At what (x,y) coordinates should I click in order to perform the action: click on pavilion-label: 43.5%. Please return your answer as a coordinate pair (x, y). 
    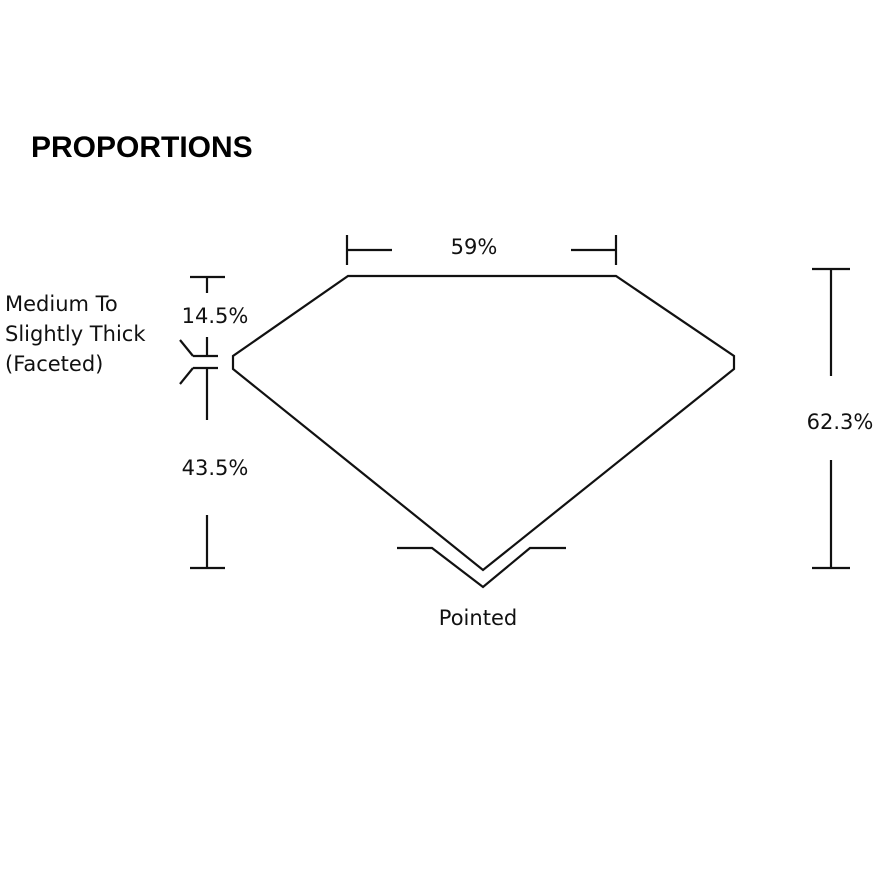
    Looking at the image, I should click on (215, 468).